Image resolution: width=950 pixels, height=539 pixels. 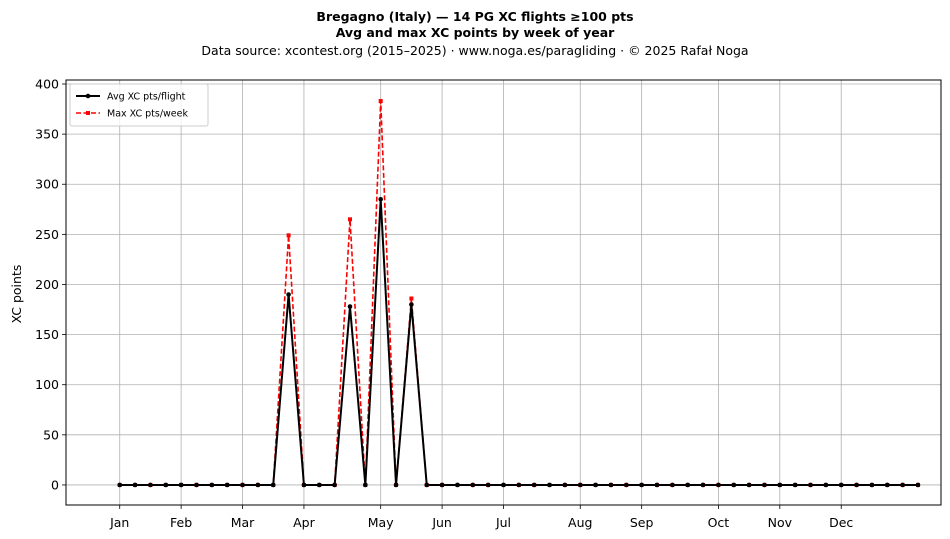 I want to click on y-tick-label: 0, so click(x=55, y=484).